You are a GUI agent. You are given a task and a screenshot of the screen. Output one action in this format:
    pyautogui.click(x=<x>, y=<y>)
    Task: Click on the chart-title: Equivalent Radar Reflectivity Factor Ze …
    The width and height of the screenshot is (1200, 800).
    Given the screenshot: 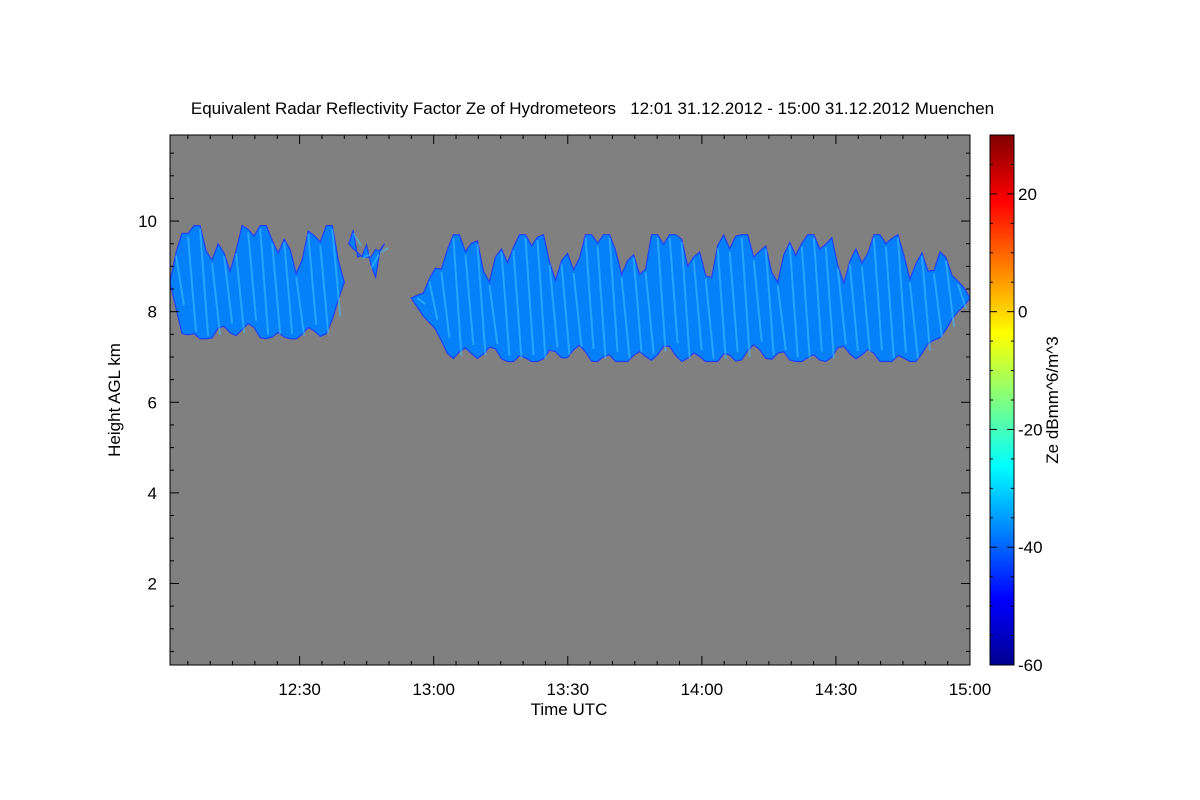 What is the action you would take?
    pyautogui.click(x=592, y=108)
    